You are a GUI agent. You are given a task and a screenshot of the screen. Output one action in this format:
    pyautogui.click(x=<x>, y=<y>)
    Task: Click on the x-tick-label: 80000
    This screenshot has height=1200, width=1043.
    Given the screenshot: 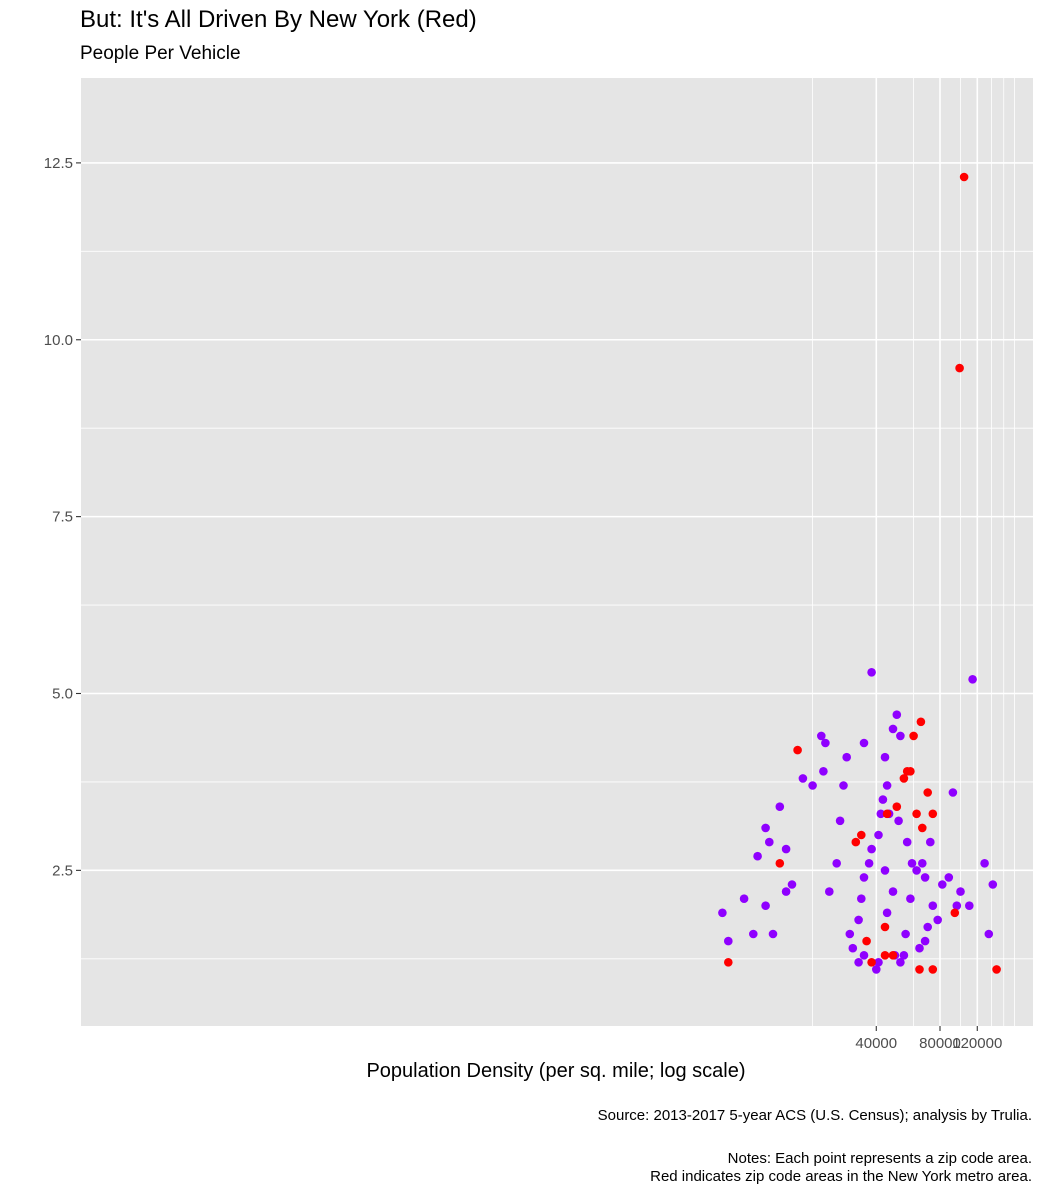 What is the action you would take?
    pyautogui.click(x=940, y=1043)
    